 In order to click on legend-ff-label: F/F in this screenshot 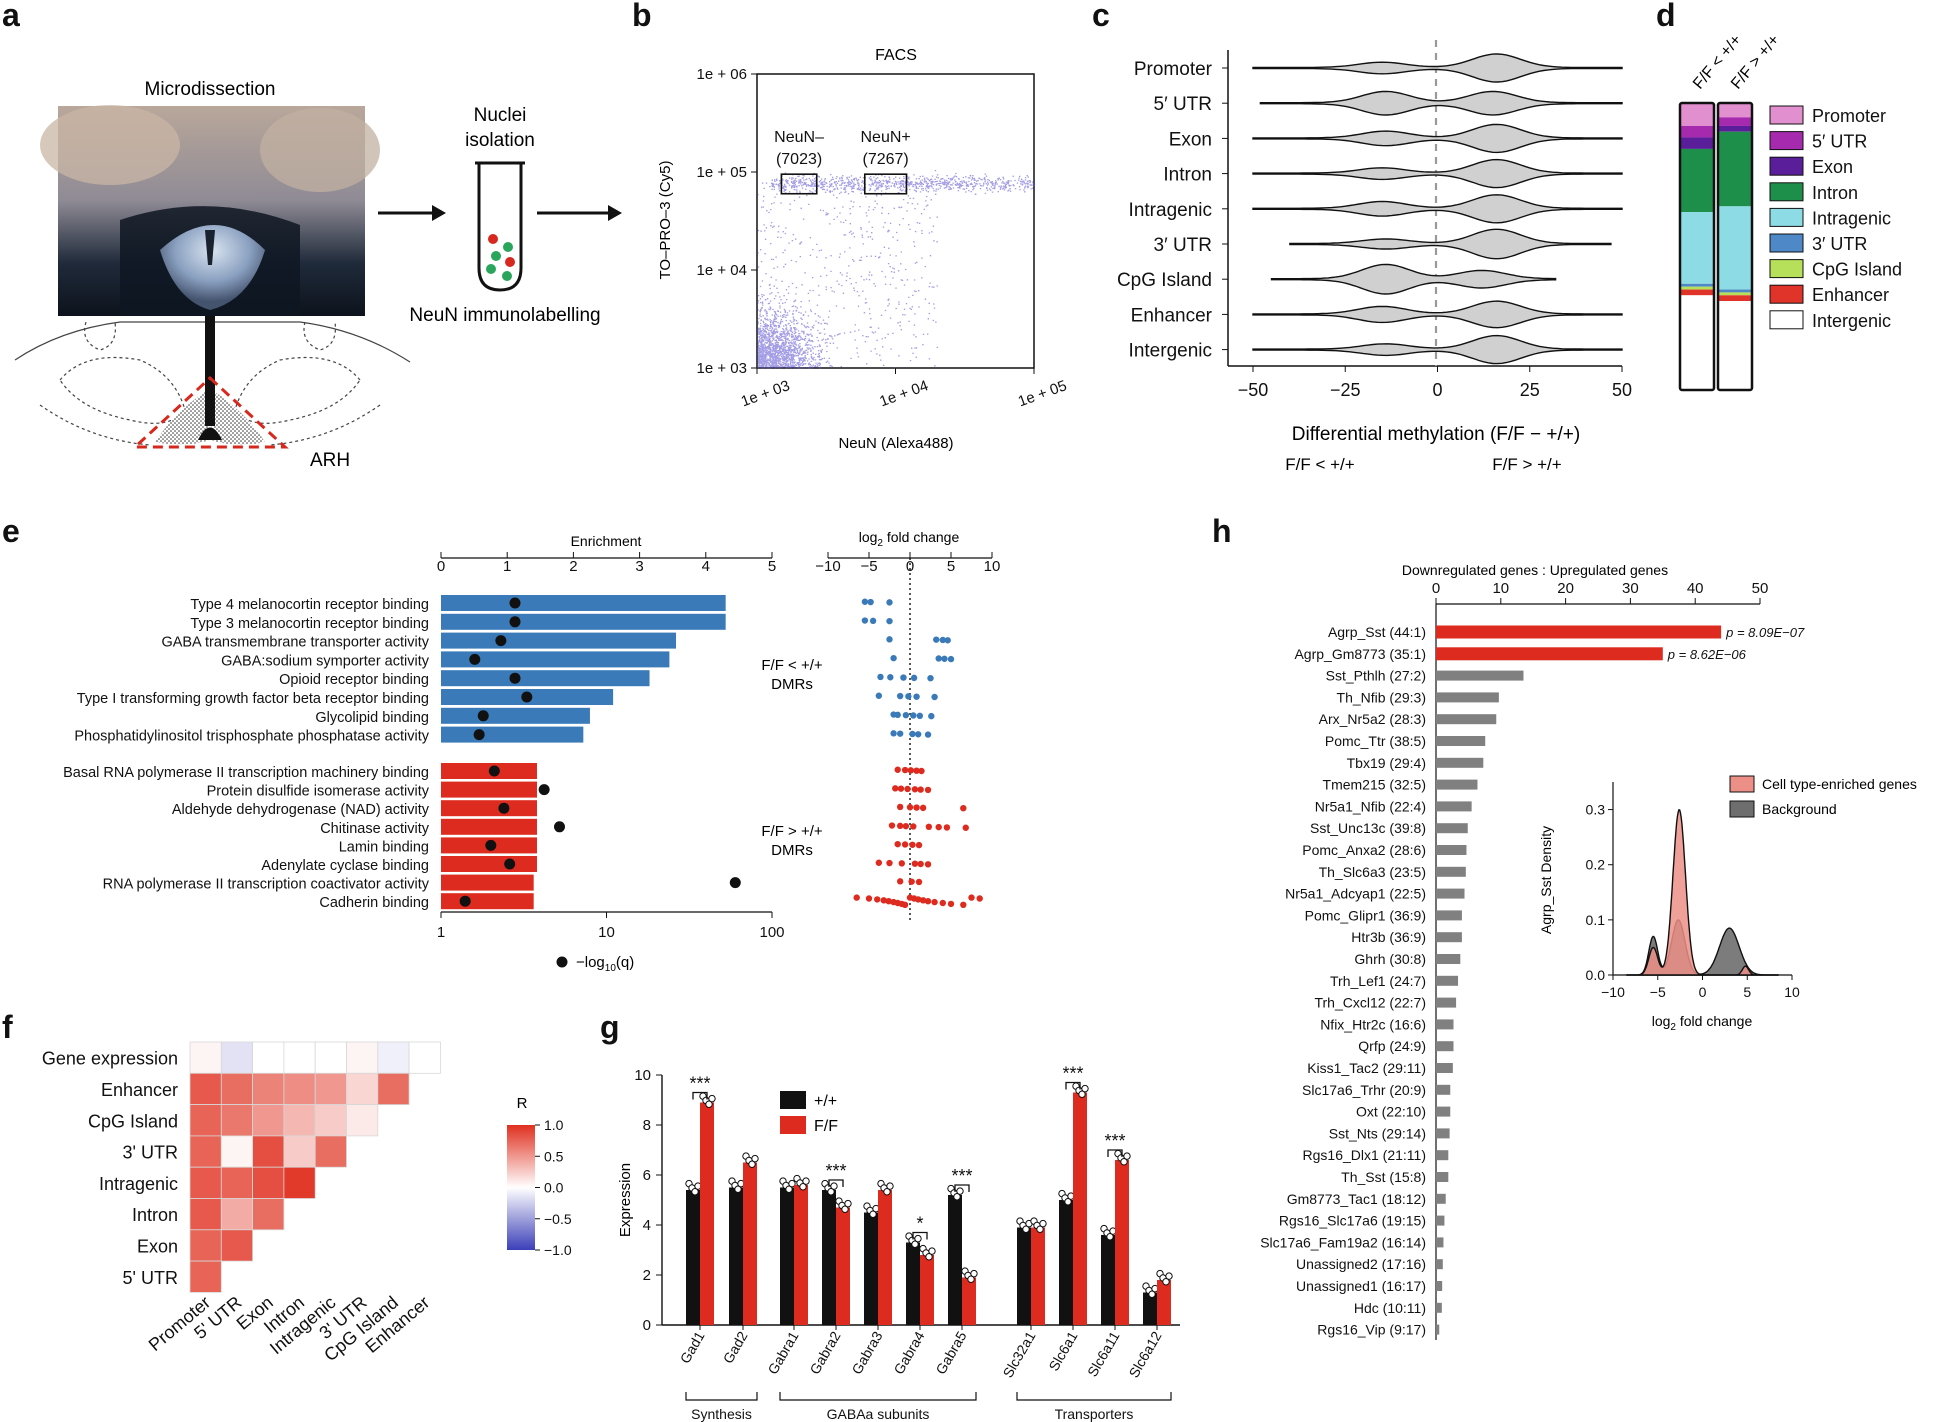, I will do `click(826, 1126)`.